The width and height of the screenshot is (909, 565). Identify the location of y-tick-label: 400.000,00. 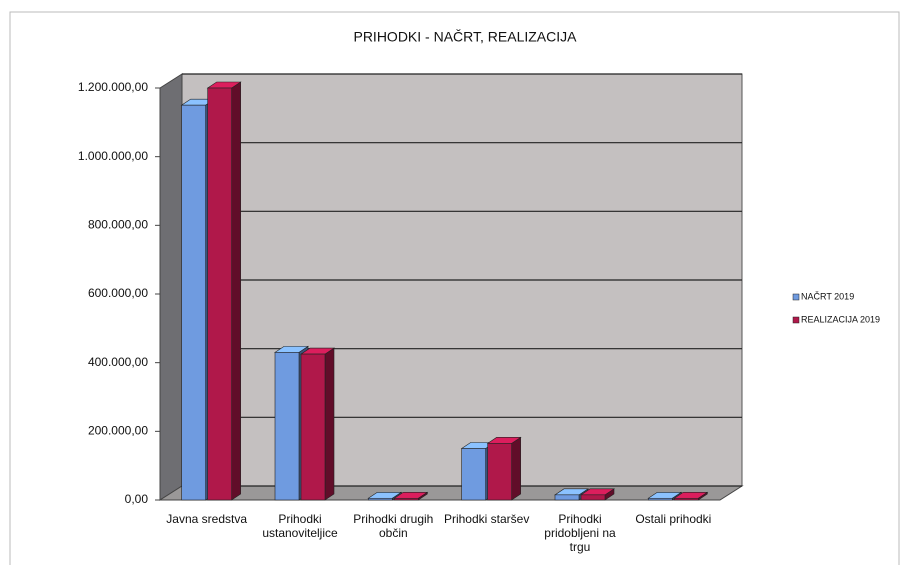
(118, 362).